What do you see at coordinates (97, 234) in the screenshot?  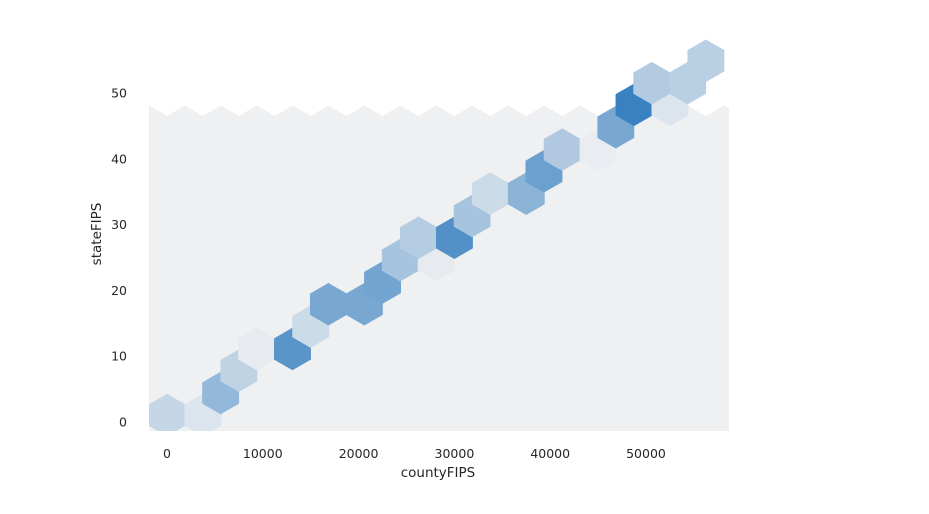 I see `y-axis-label: stateFIPS` at bounding box center [97, 234].